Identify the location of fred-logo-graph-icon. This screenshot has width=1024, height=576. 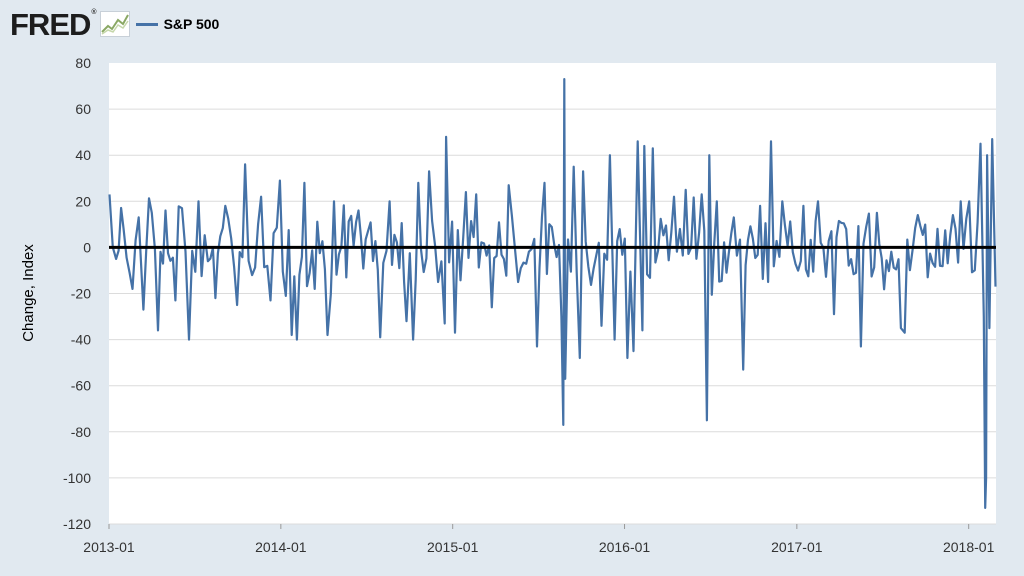
(114, 24).